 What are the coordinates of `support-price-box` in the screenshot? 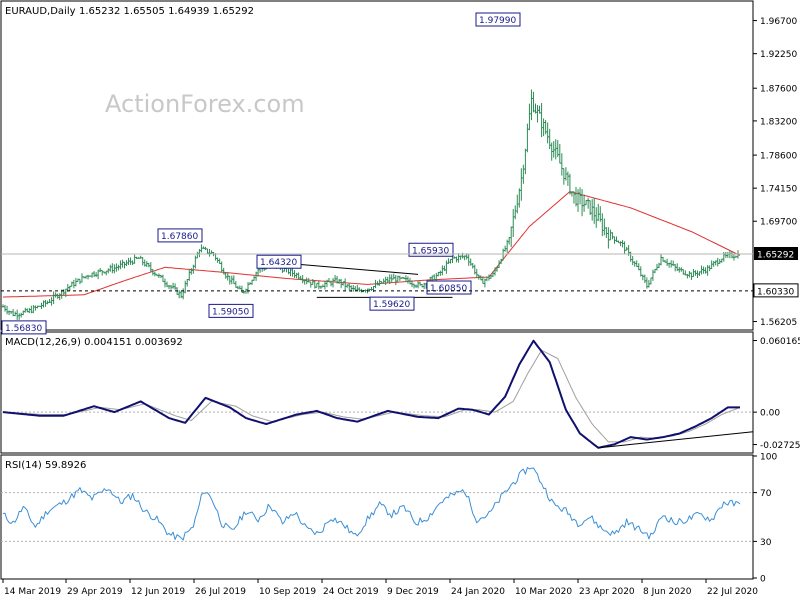 It's located at (776, 290).